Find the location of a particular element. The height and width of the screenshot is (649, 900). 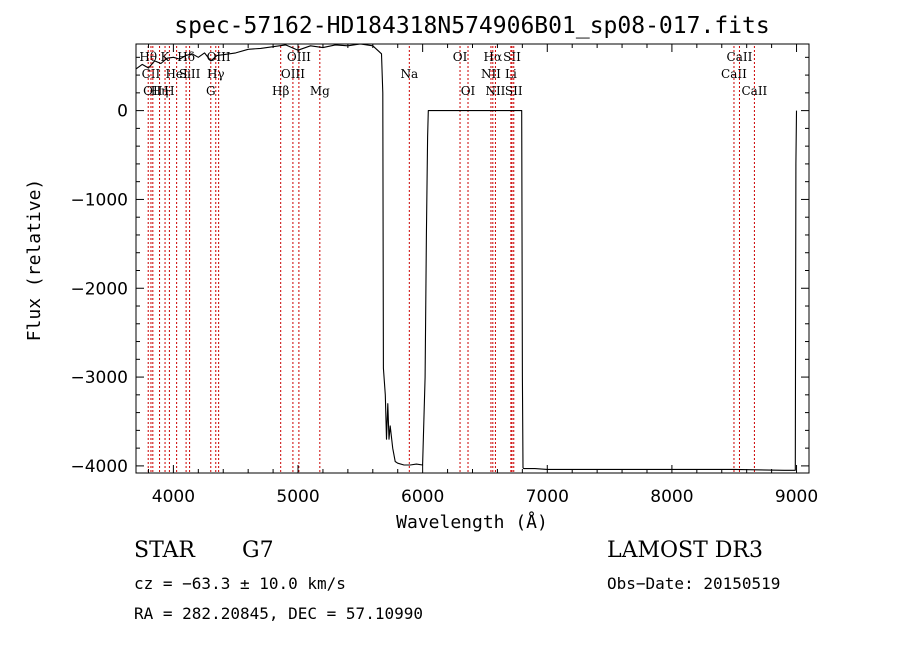

y-tick-label: −1000 is located at coordinates (99, 200).